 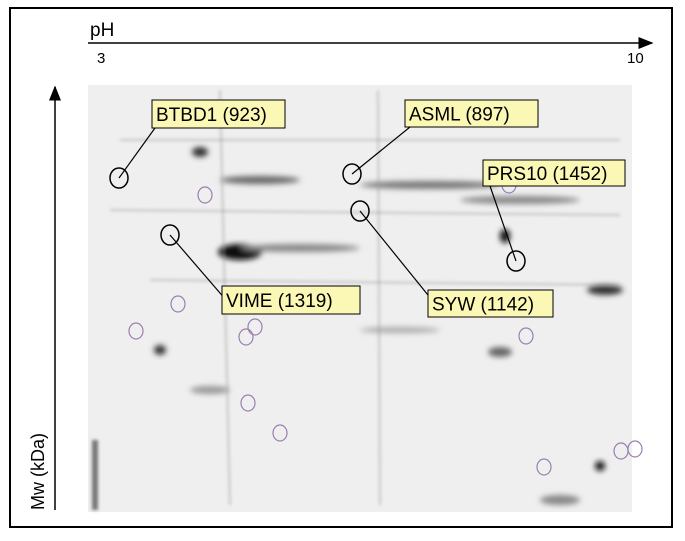 I want to click on protein-label: ASML (897), so click(x=459, y=115).